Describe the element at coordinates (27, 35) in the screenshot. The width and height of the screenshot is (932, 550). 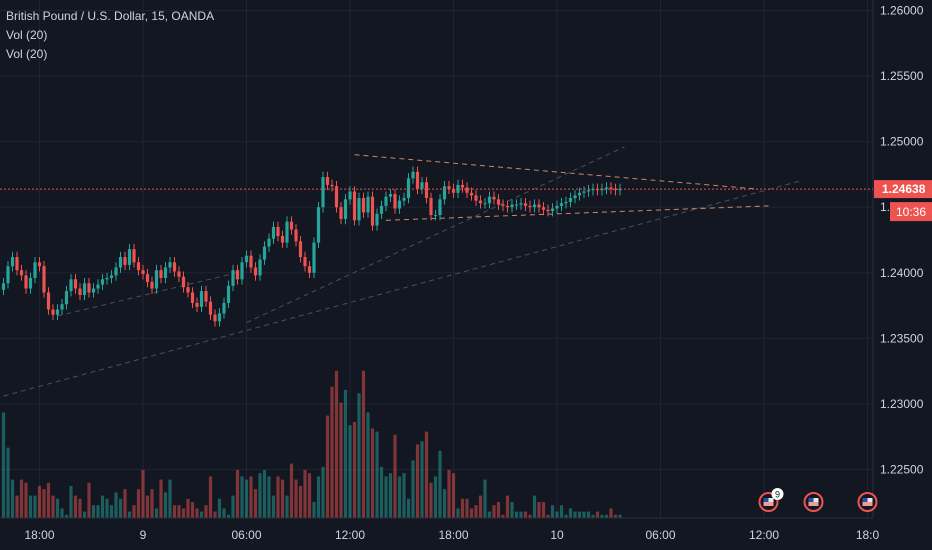
I see `volume-indicator-label: Vol (20)` at that location.